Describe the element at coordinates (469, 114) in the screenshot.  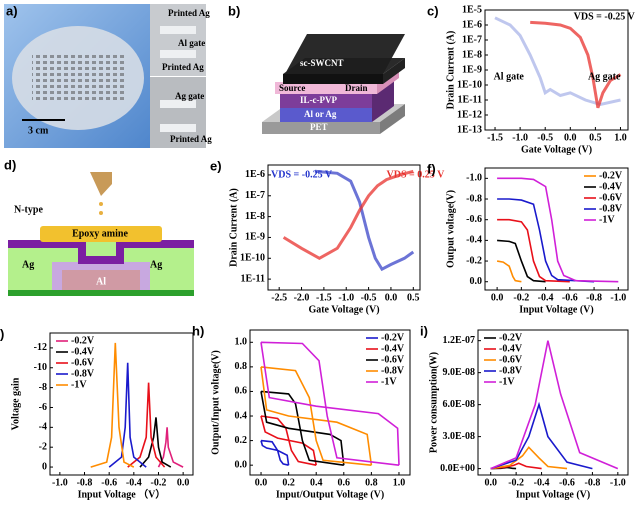
I see `y-tick-label: 1E-12` at that location.